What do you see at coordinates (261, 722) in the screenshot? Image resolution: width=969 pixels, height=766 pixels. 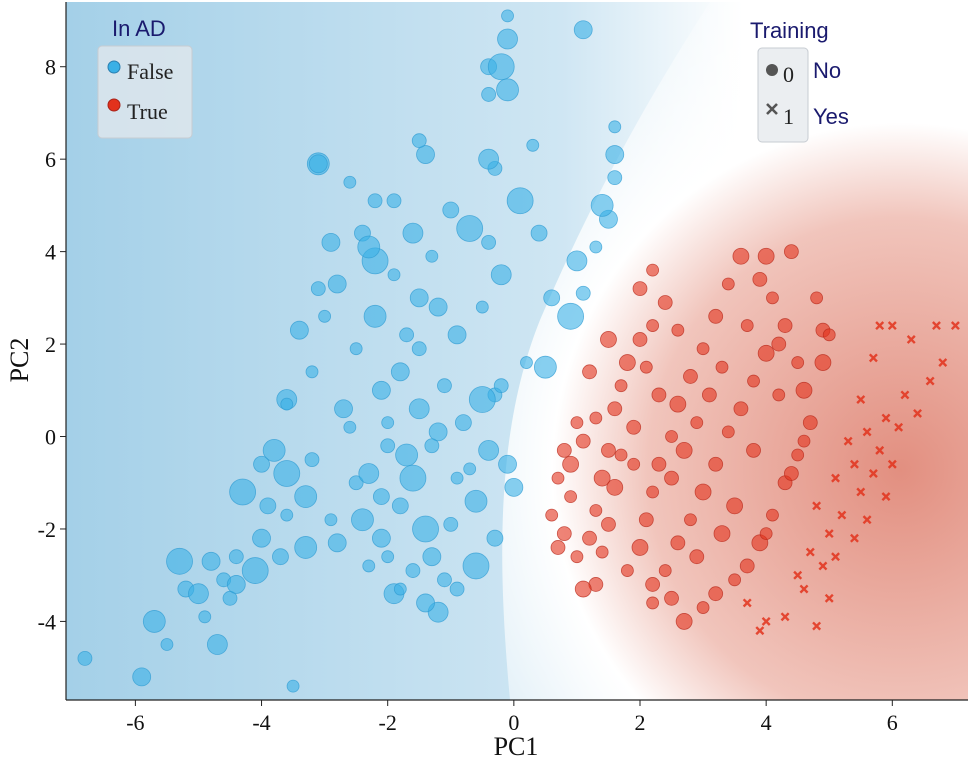 I see `x-tick-label: -4` at bounding box center [261, 722].